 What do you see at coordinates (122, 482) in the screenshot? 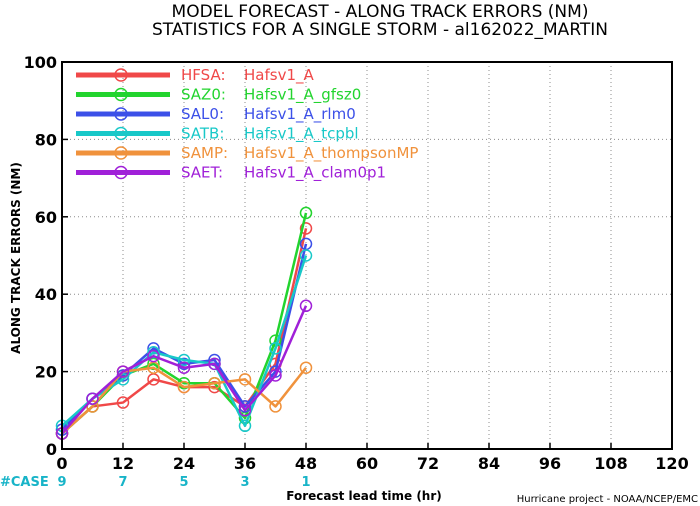
I see `case-count: 7` at bounding box center [122, 482].